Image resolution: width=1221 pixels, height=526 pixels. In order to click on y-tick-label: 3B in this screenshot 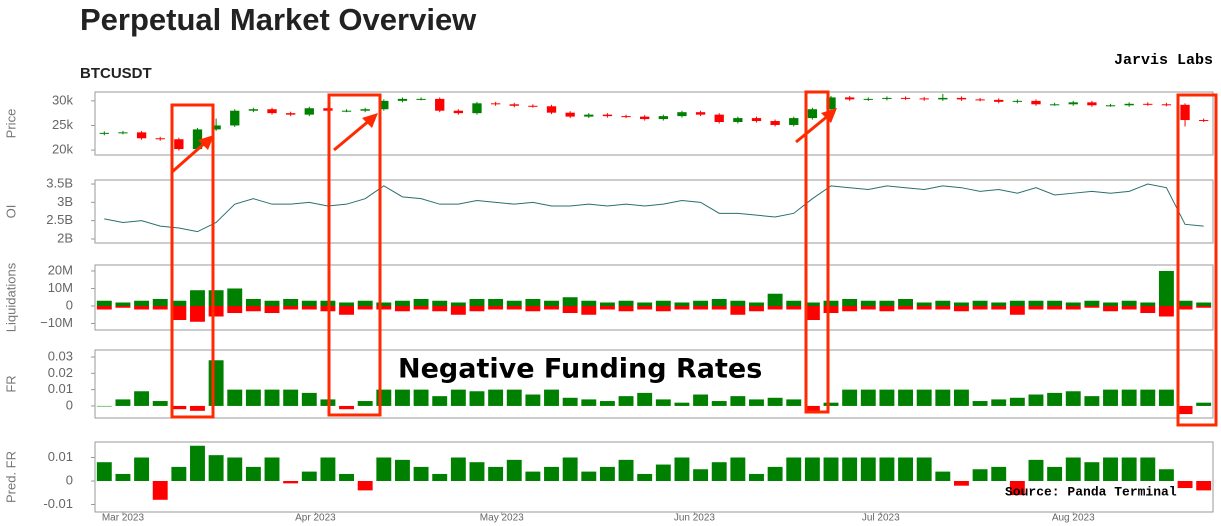, I will do `click(65, 201)`.